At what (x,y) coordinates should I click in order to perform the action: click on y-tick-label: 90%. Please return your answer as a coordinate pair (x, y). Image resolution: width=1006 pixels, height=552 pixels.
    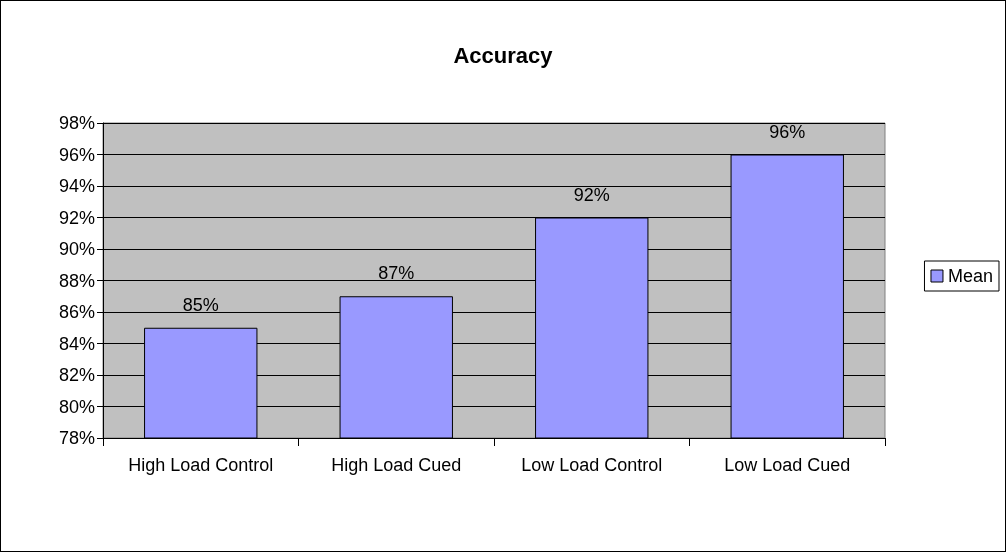
    Looking at the image, I should click on (76, 249).